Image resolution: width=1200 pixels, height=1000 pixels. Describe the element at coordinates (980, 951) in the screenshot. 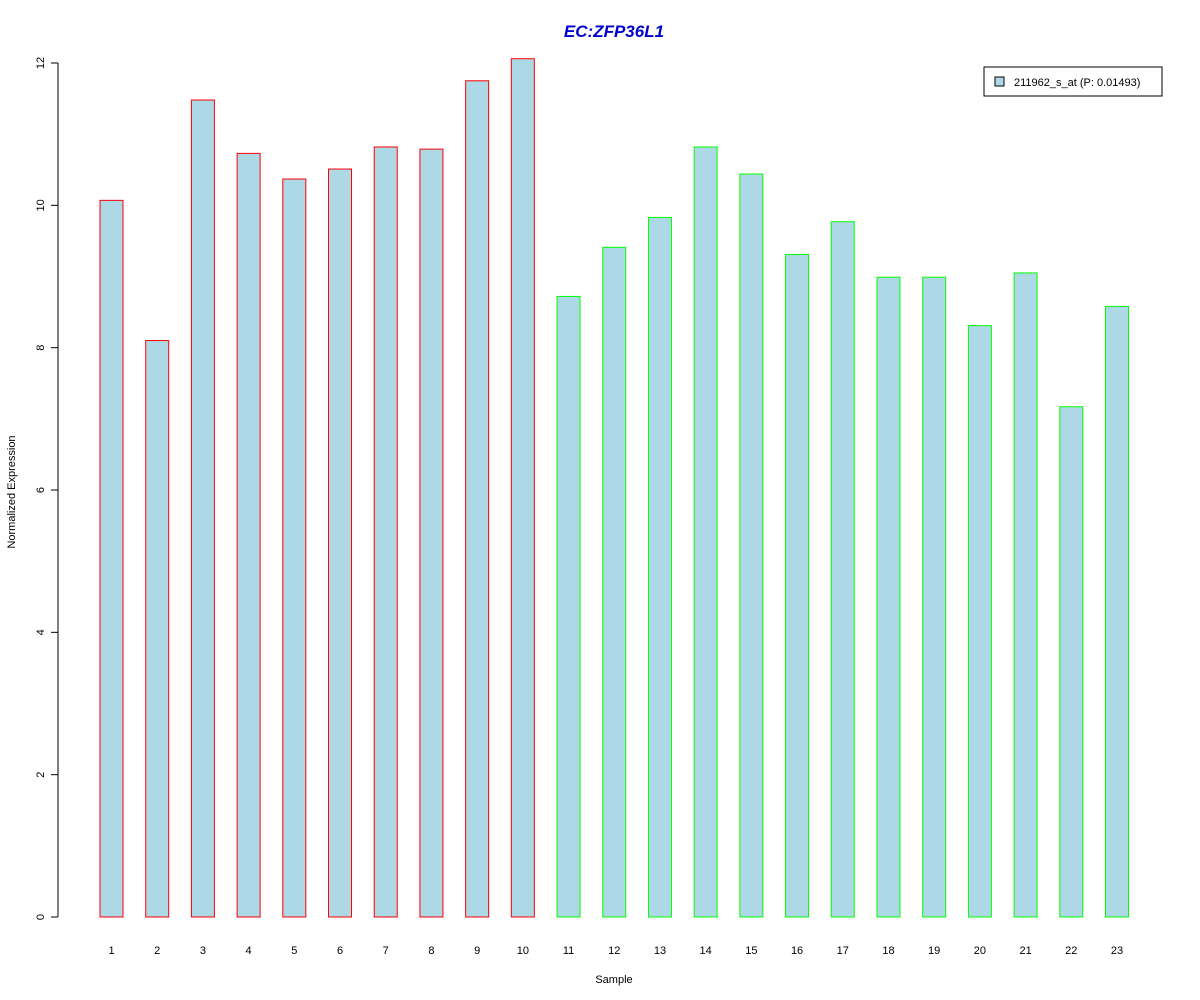

I see `x-tick-label: 20` at that location.